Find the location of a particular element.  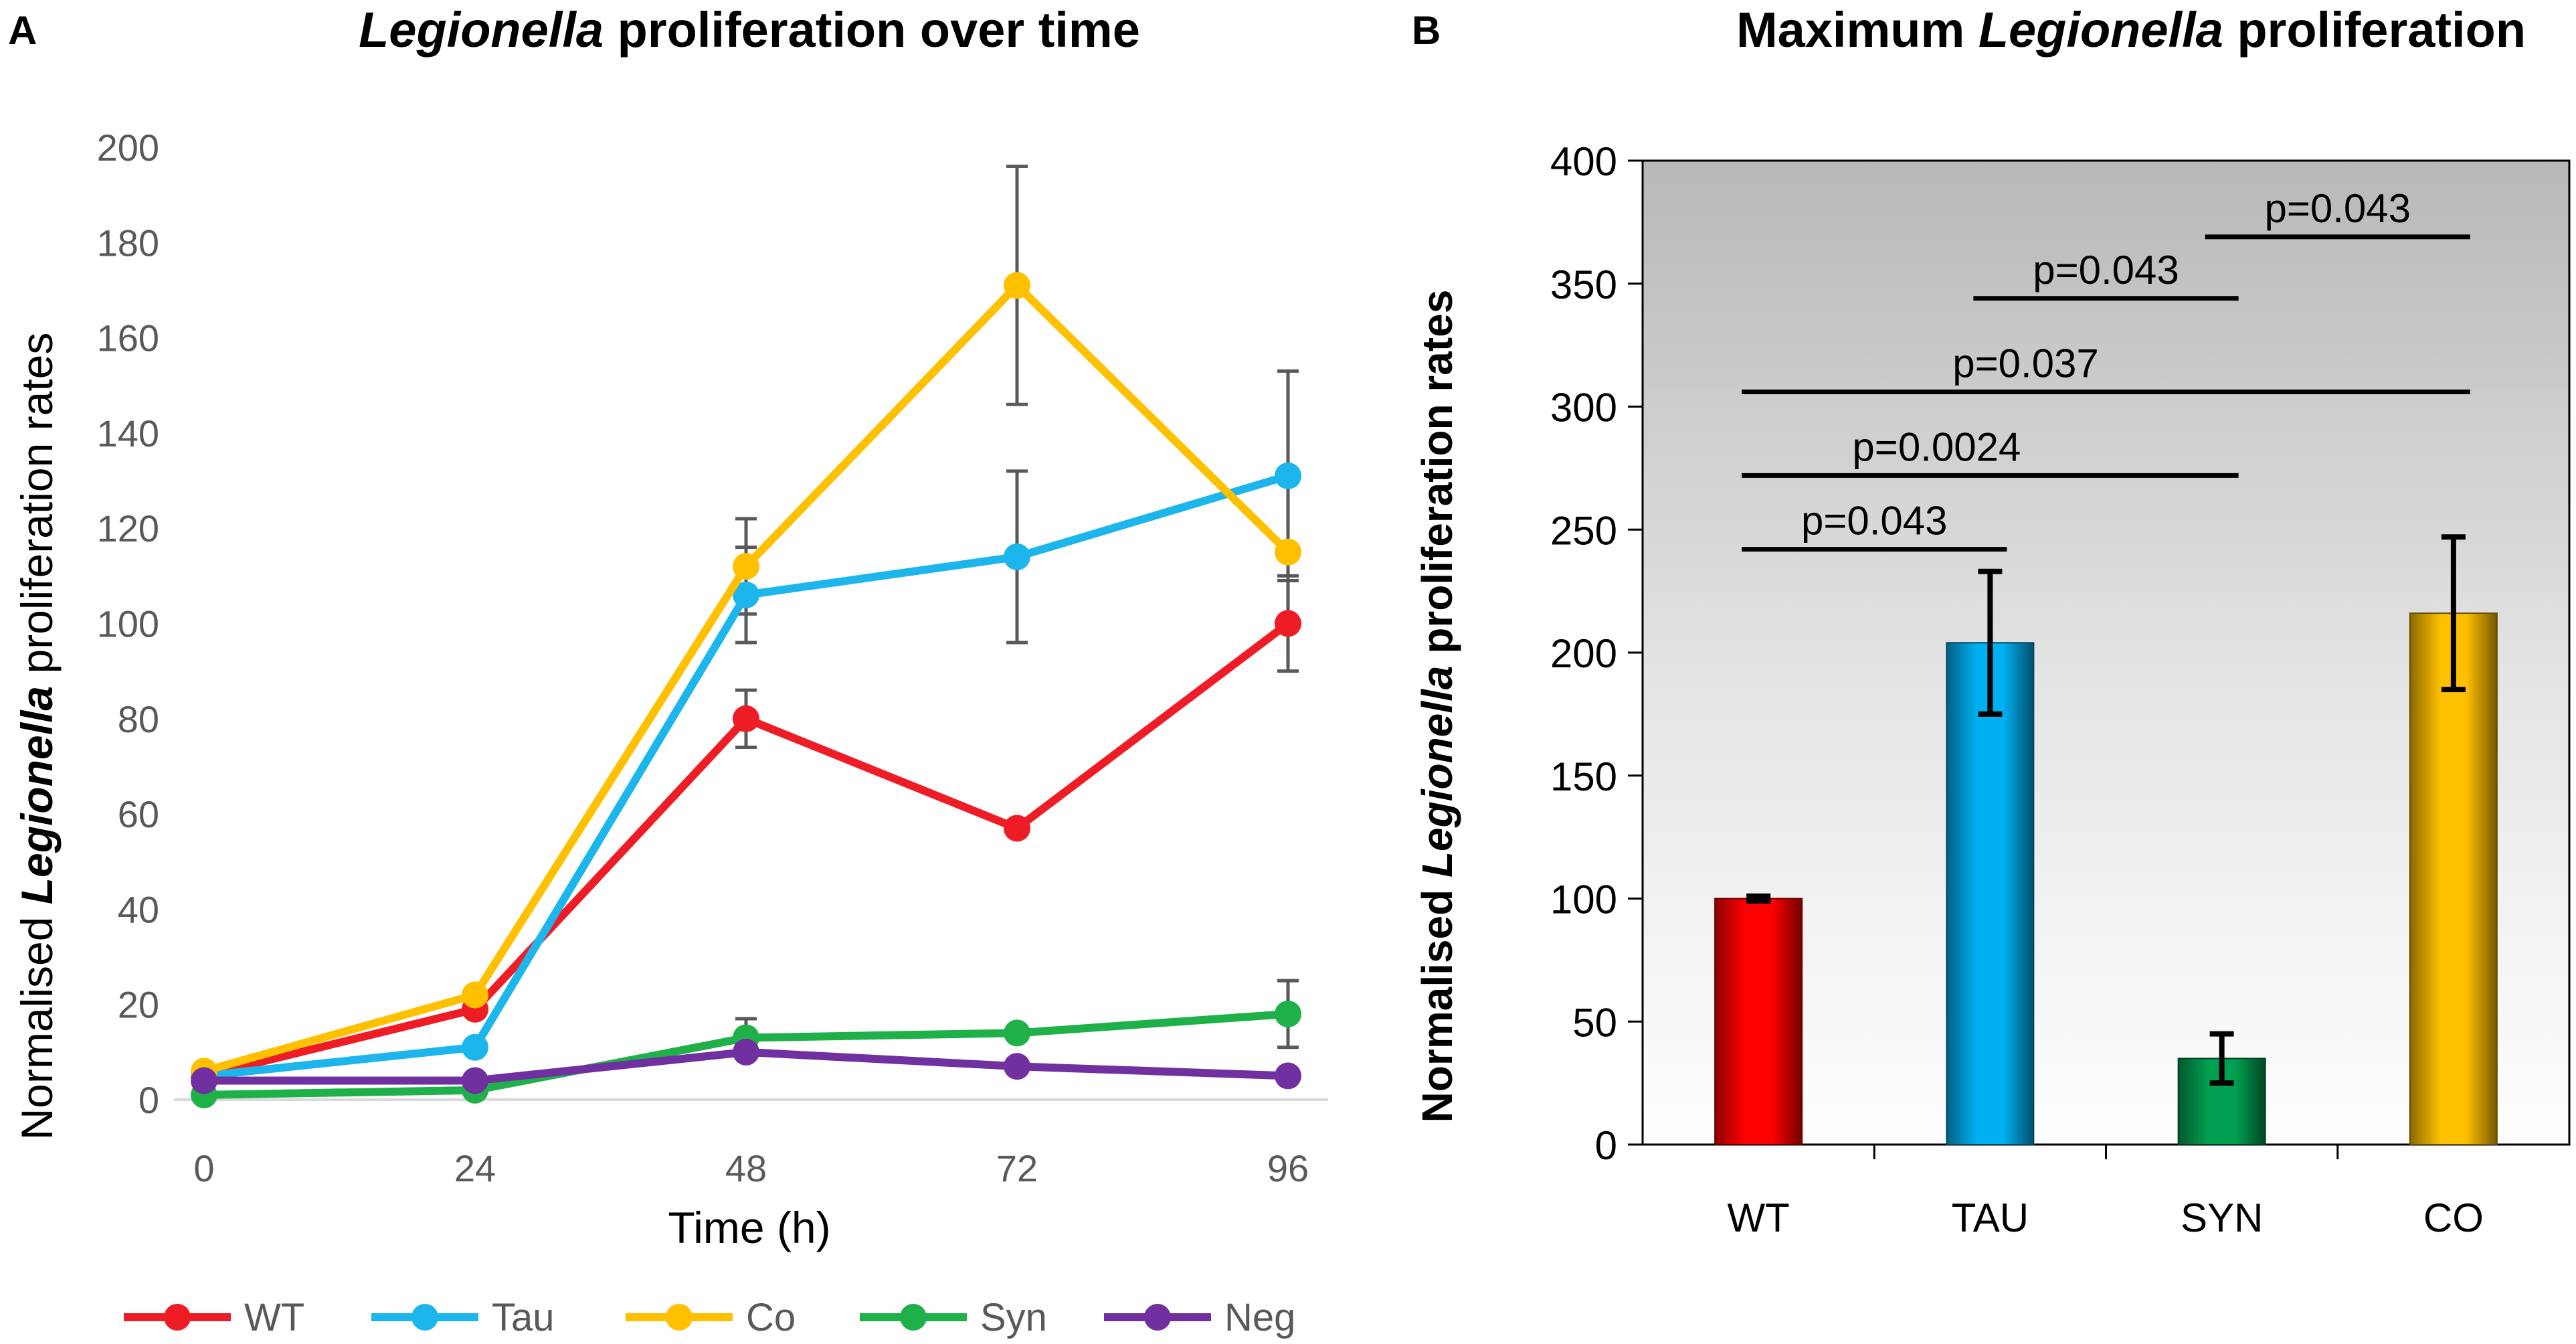

y-tick-label: 60 is located at coordinates (138, 814).